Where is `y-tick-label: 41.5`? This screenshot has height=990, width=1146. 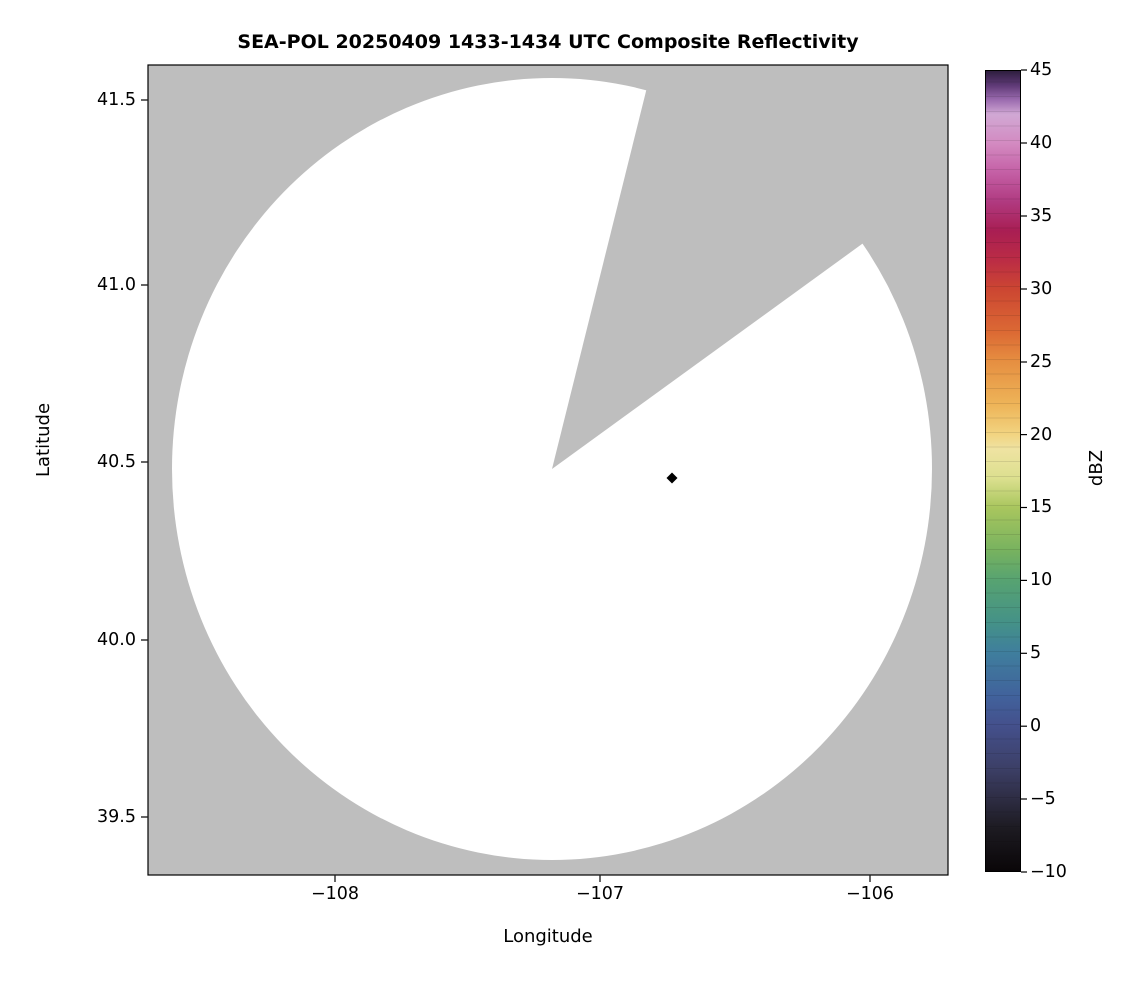
y-tick-label: 41.5 is located at coordinates (116, 100).